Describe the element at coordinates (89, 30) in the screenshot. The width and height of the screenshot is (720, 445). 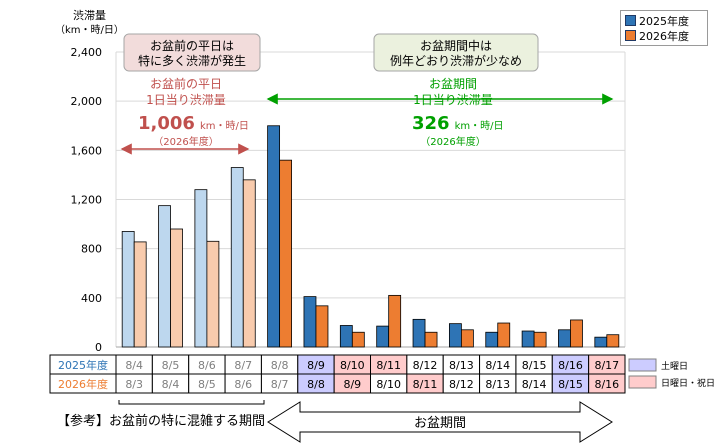
I see `y-axis-unit: （km・時/日）` at that location.